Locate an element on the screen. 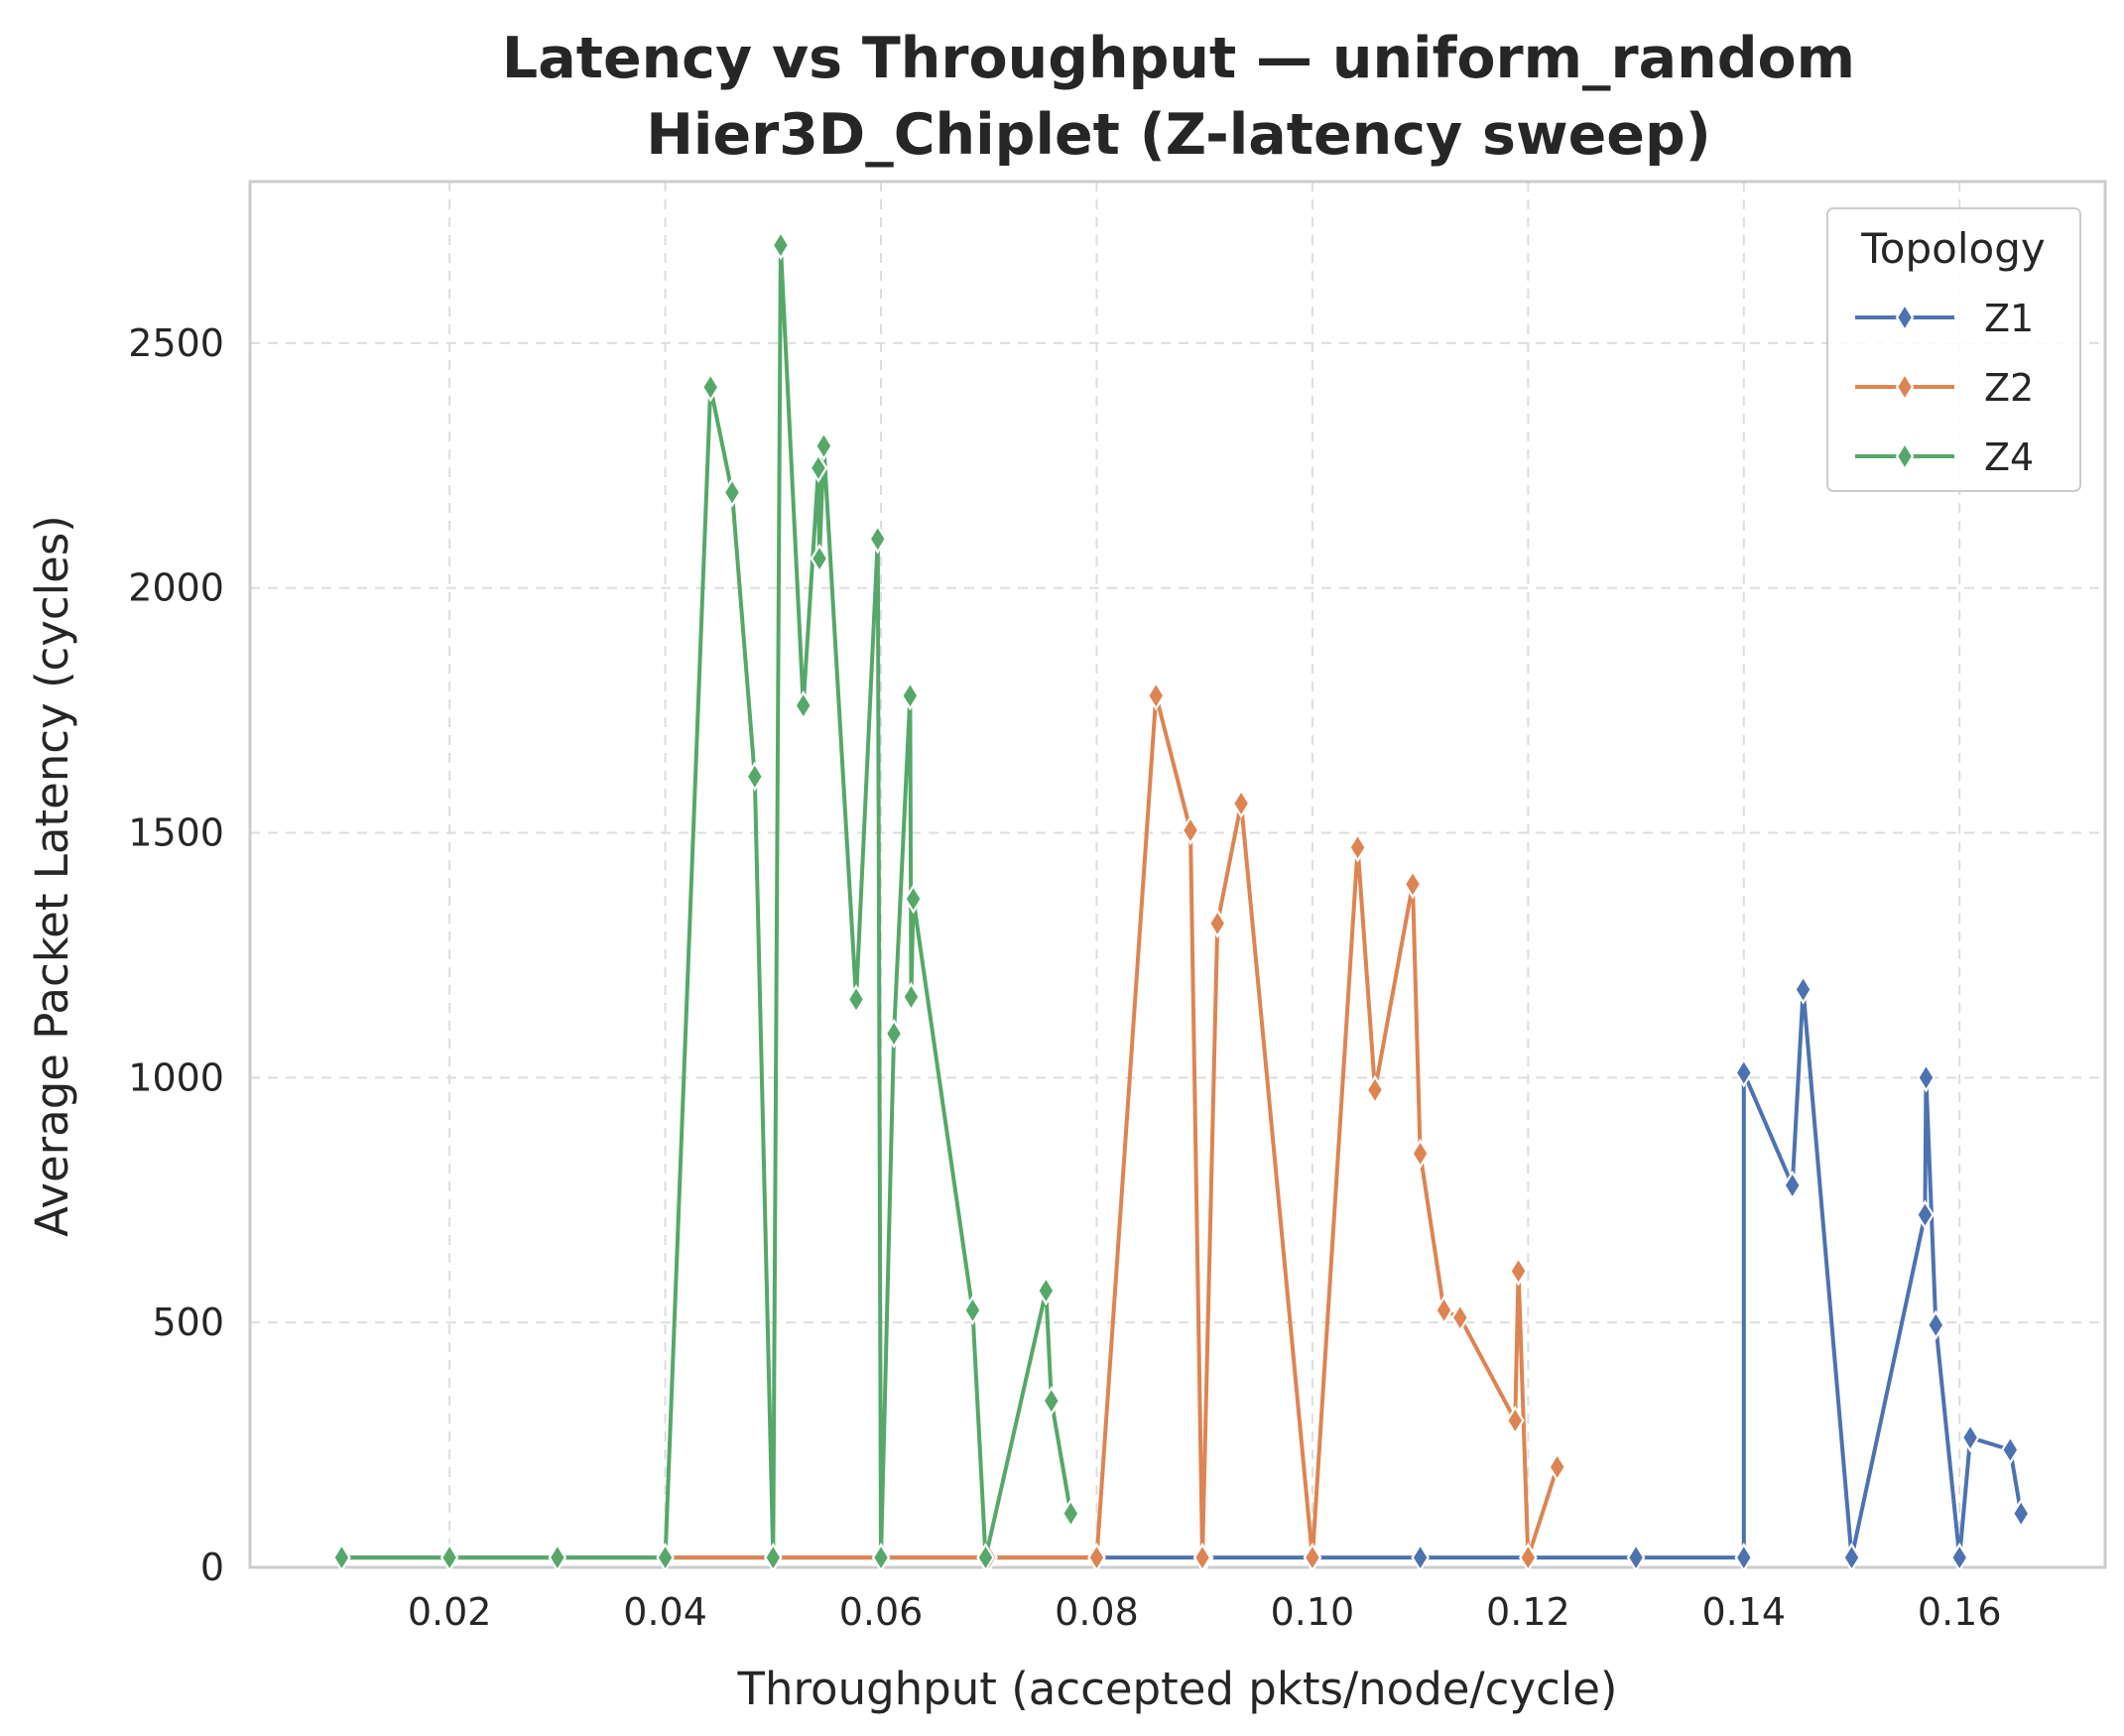  x-tick-label: 0.14 is located at coordinates (1744, 1612).